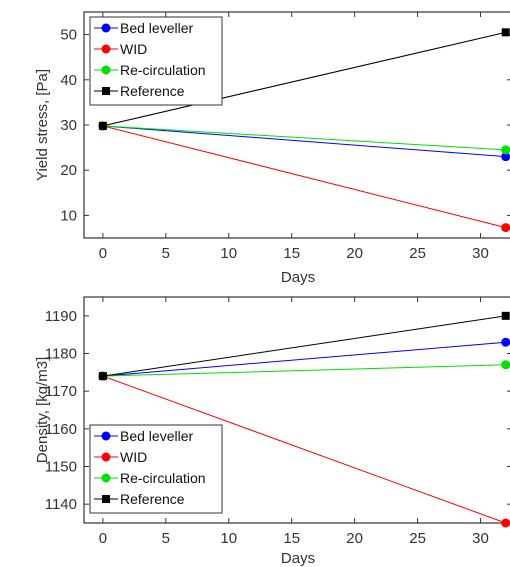 This screenshot has width=510, height=567. Describe the element at coordinates (61, 467) in the screenshot. I see `y-tick-label: 1150` at that location.